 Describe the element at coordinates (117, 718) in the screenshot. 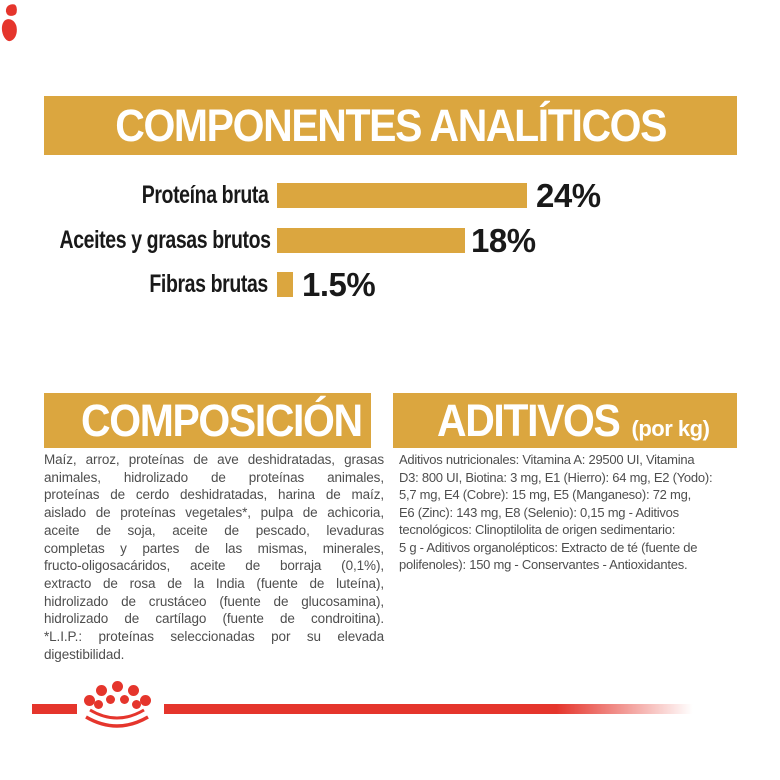

I see `crown-base-arcs` at that location.